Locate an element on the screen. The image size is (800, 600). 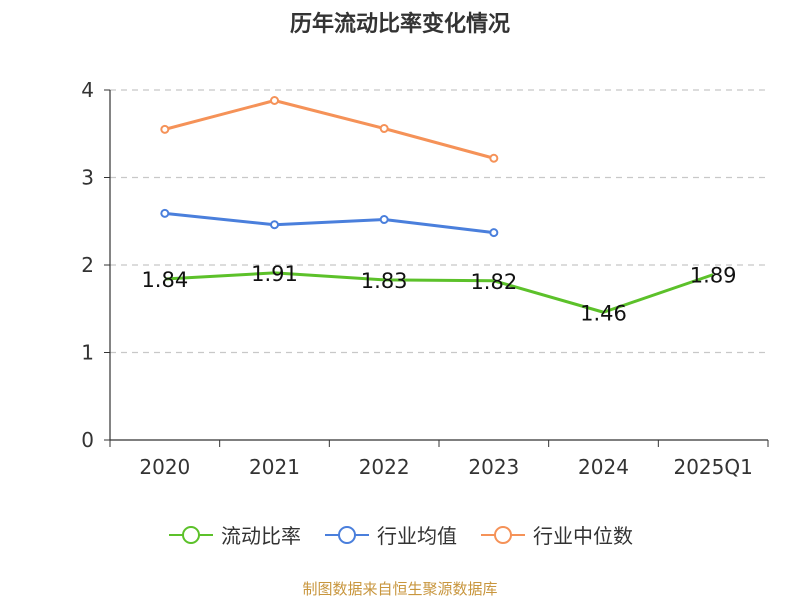
x-tick-label: 2020 is located at coordinates (164, 467).